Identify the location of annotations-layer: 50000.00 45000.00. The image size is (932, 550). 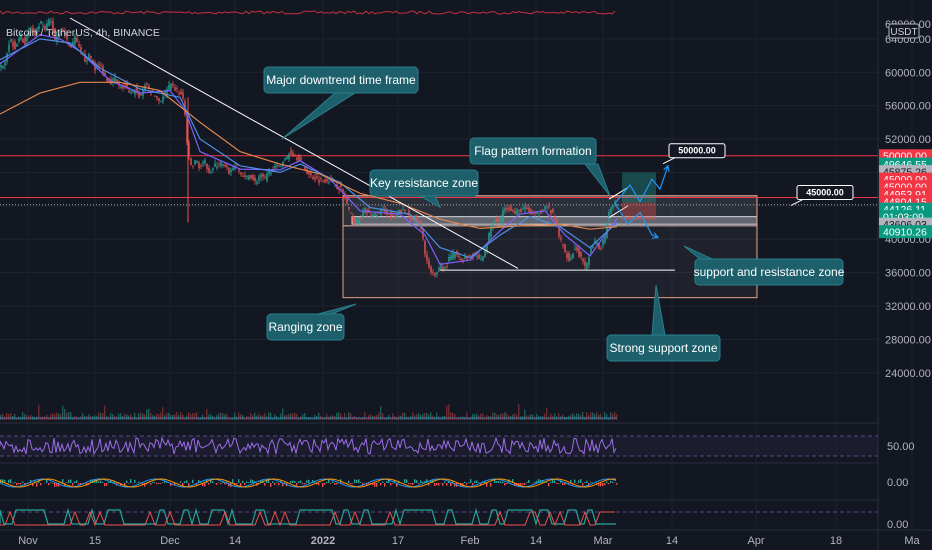
(758, 174).